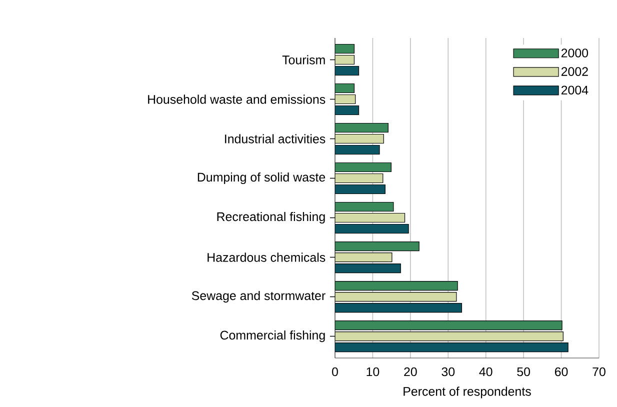  I want to click on x-tick-label: 40, so click(485, 371).